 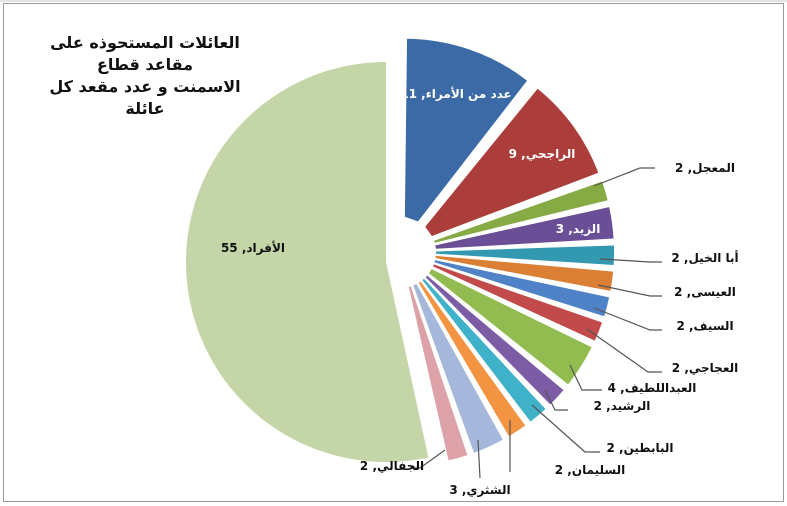 What do you see at coordinates (705, 292) in the screenshot?
I see `data-label: العيسى, 2` at bounding box center [705, 292].